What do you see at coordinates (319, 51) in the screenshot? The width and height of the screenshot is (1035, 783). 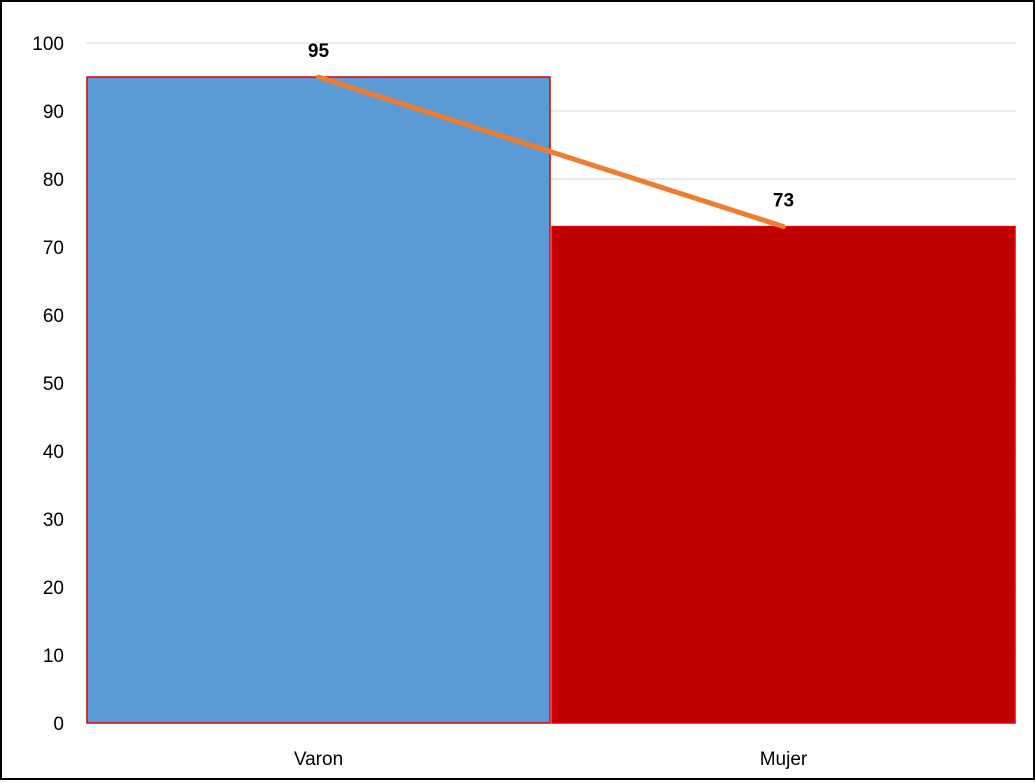 I see `data-label: 95` at bounding box center [319, 51].